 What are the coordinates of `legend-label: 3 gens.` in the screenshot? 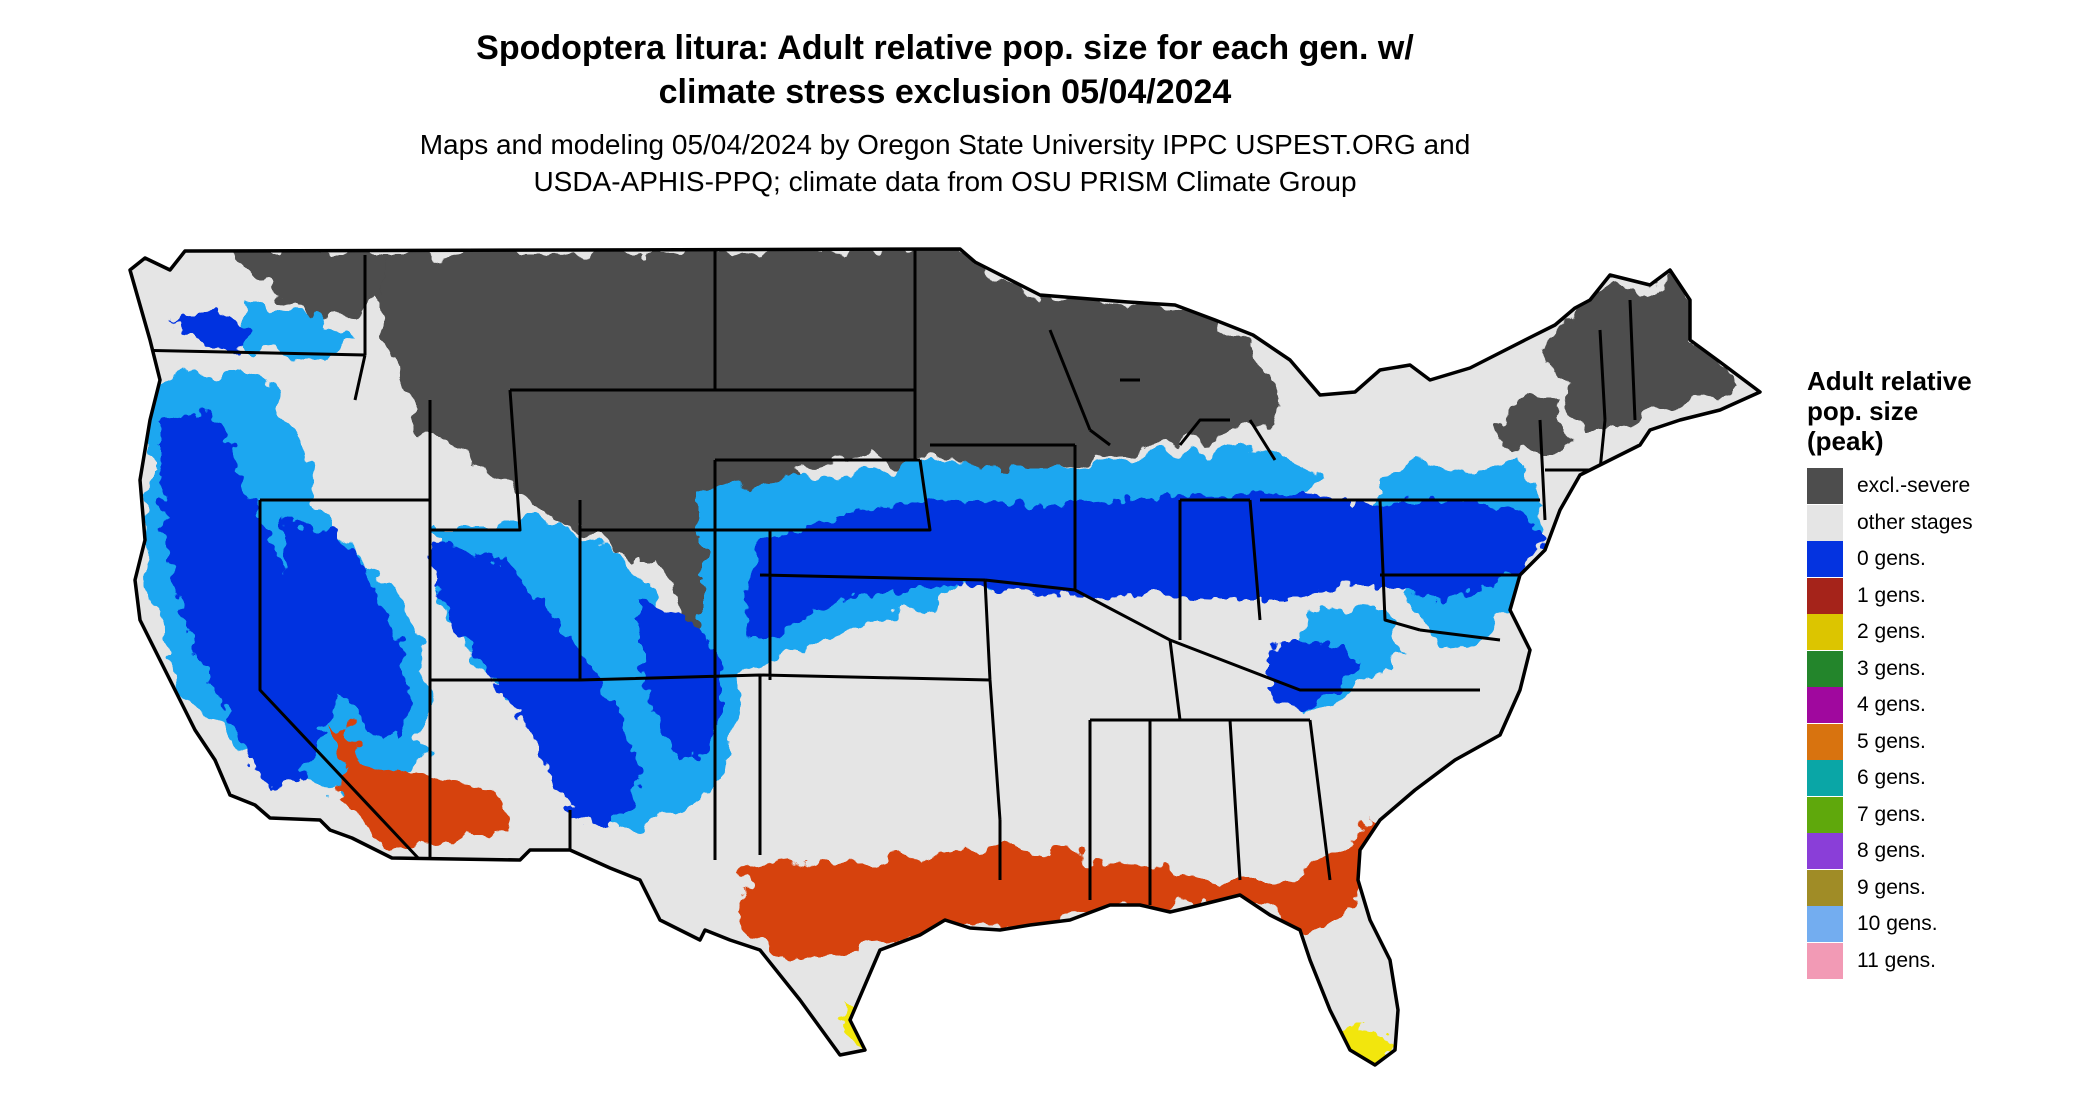 It's located at (1891, 668).